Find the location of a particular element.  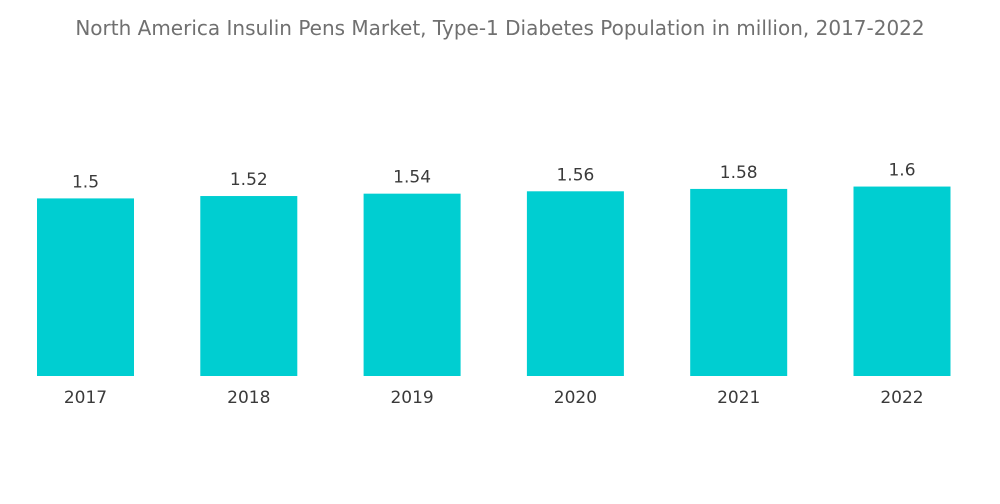

bar-2022 is located at coordinates (902, 281).